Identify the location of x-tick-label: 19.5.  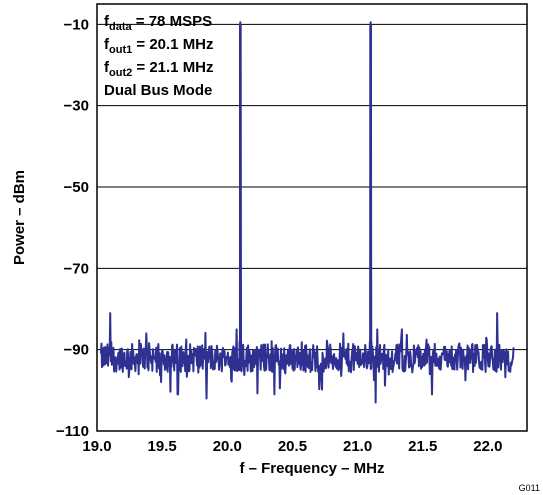
(162, 446).